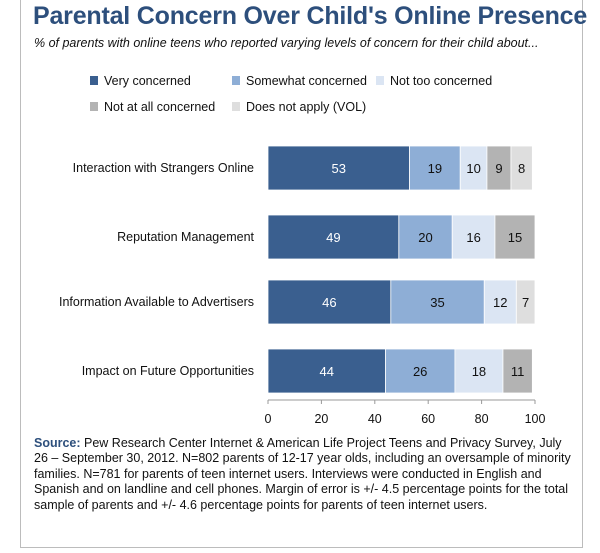 Image resolution: width=600 pixels, height=553 pixels. I want to click on data-label: 11, so click(518, 371).